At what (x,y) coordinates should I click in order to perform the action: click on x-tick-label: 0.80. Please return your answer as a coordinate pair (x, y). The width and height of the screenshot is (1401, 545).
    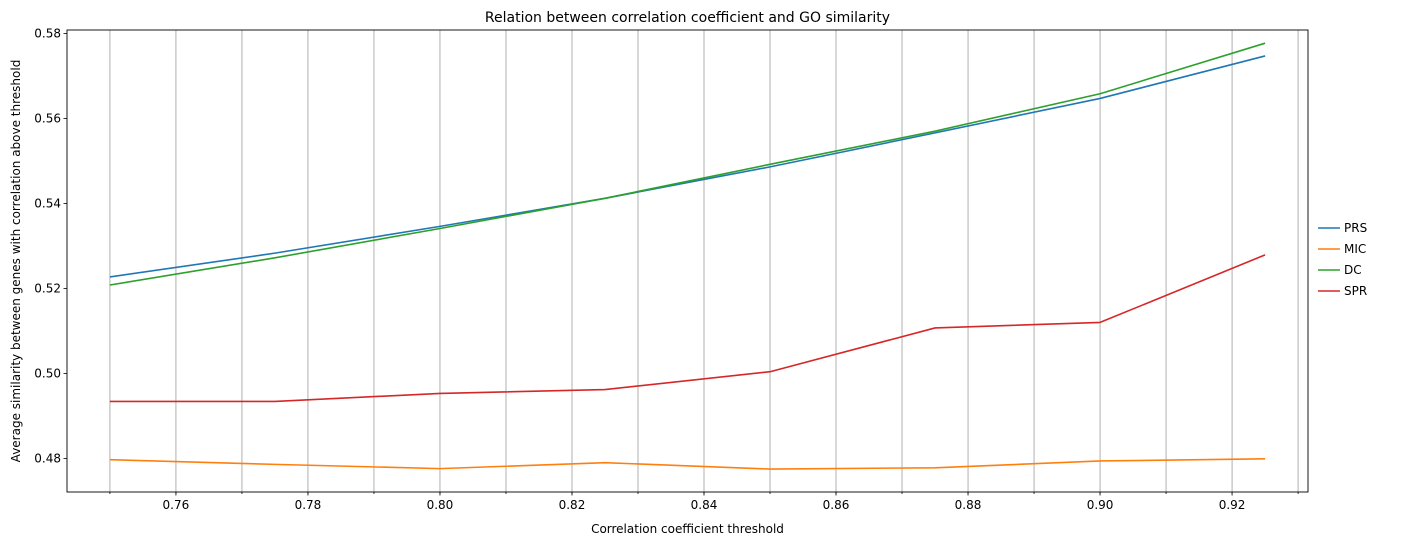
    Looking at the image, I should click on (440, 505).